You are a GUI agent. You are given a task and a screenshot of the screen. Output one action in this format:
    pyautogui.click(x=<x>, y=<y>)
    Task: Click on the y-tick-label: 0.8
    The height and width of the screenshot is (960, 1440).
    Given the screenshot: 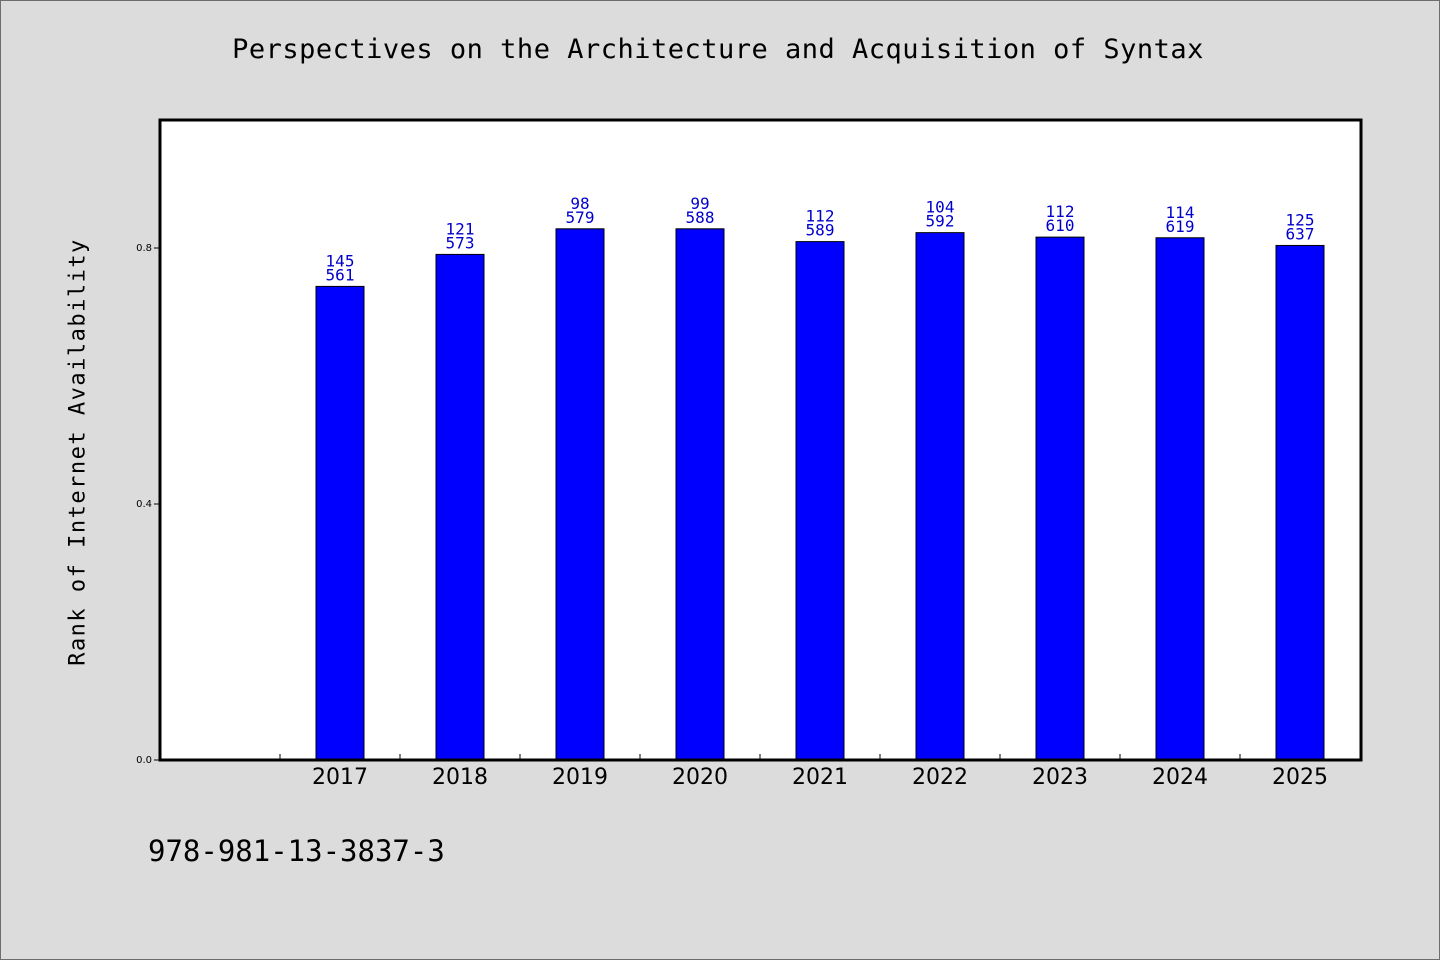 What is the action you would take?
    pyautogui.click(x=144, y=248)
    